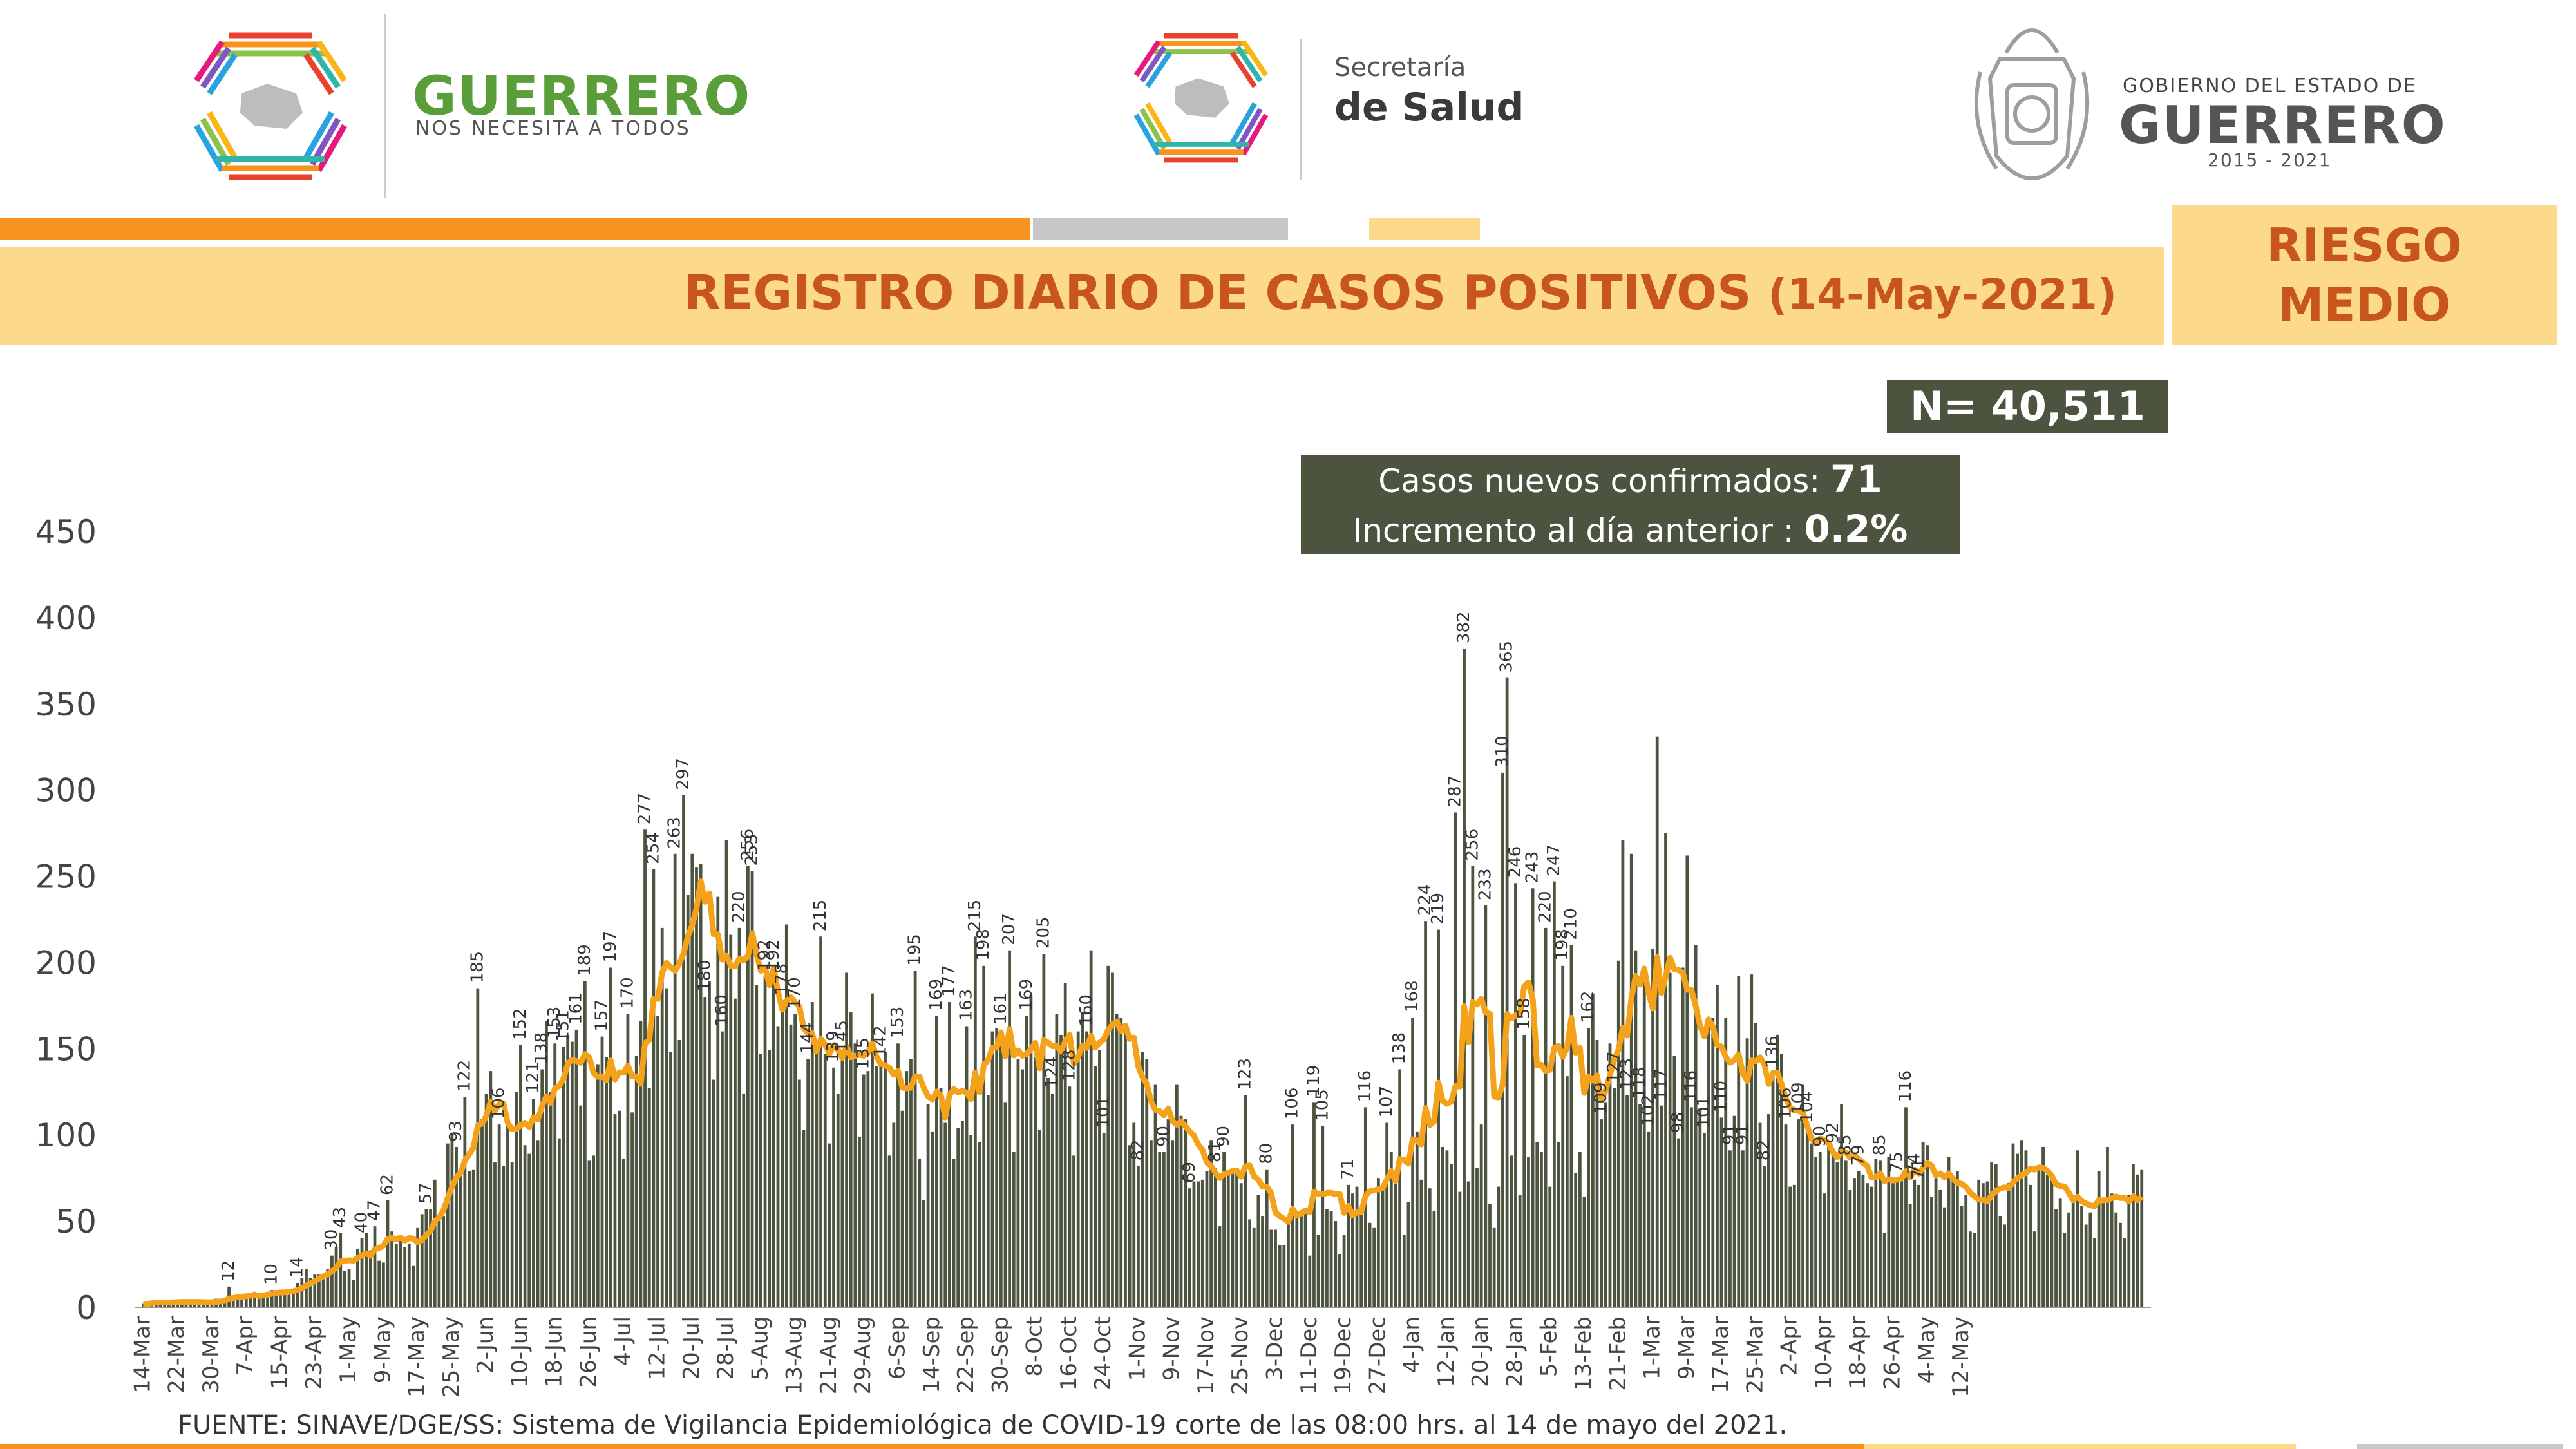 The width and height of the screenshot is (2576, 1449). Describe the element at coordinates (1640, 1082) in the screenshot. I see `data-value-label: 118` at that location.